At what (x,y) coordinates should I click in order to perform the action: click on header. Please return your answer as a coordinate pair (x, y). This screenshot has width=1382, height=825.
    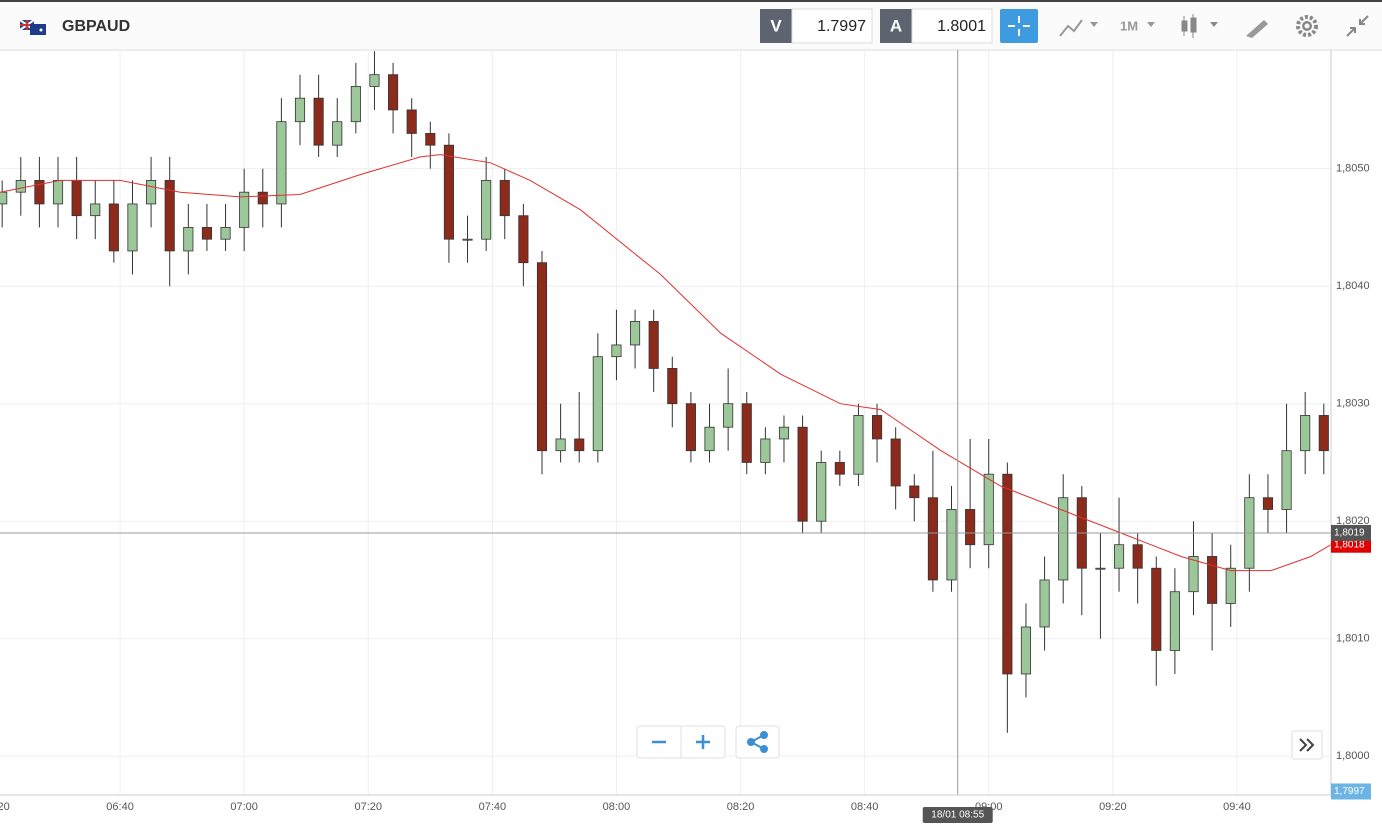
    Looking at the image, I should click on (691, 26).